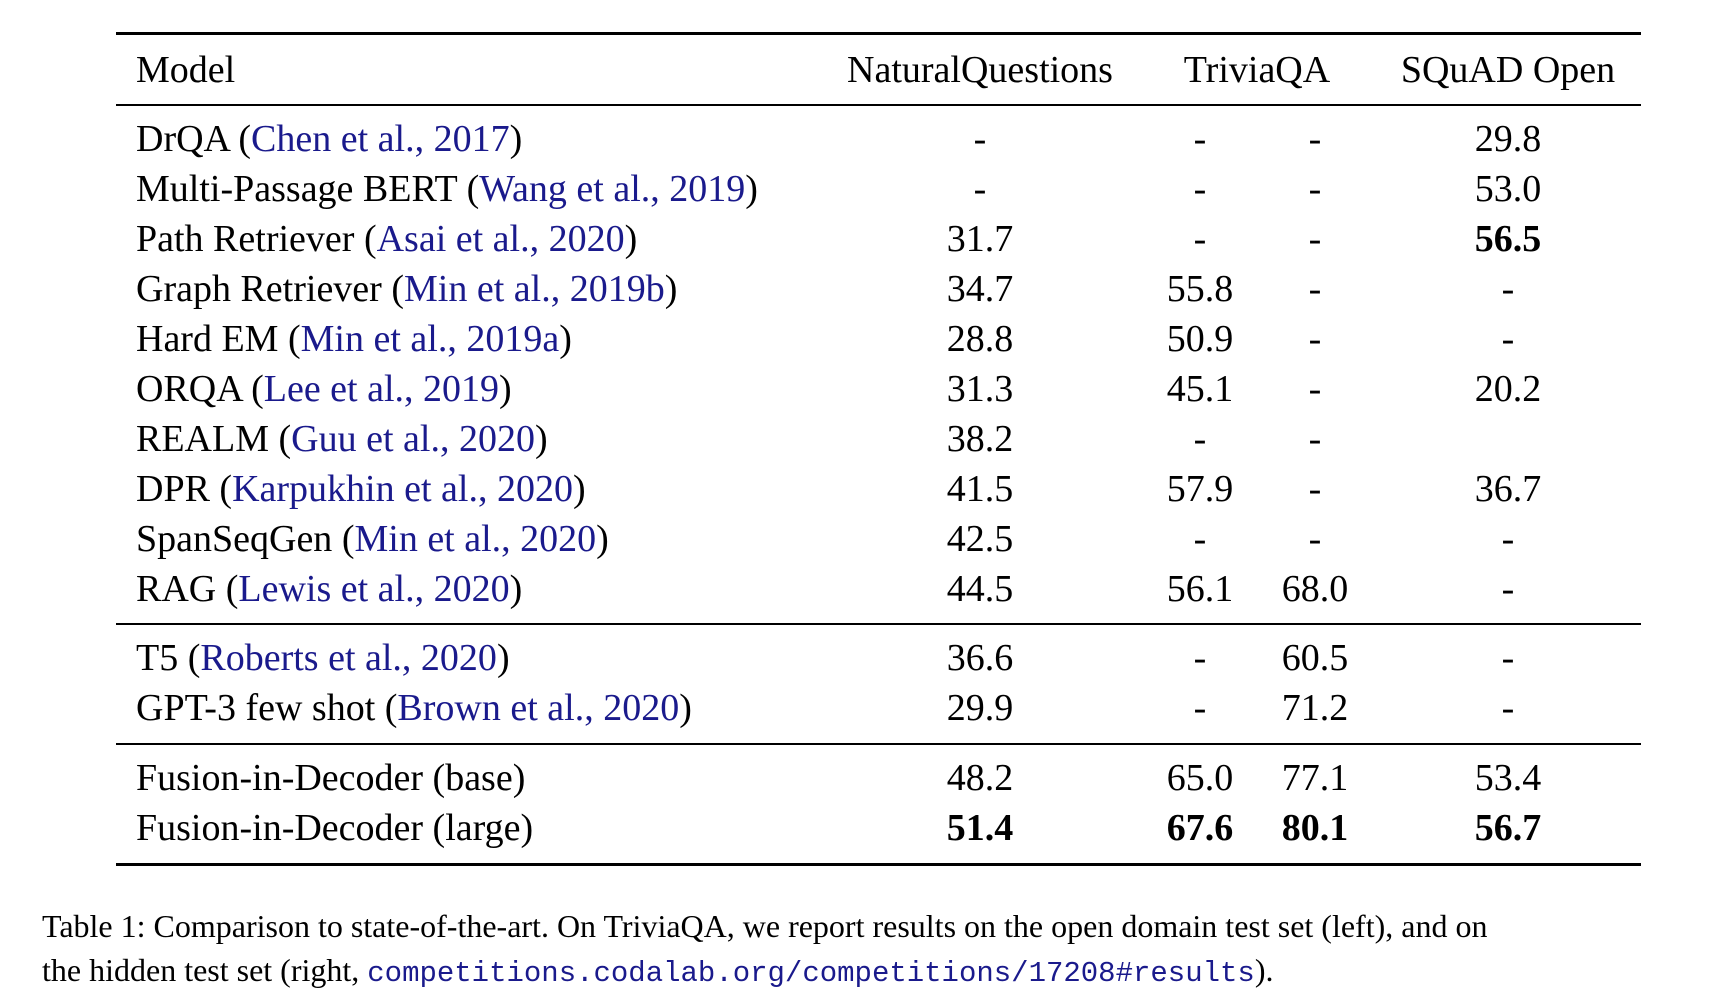  I want to click on table-bottom-rule, so click(878, 864).